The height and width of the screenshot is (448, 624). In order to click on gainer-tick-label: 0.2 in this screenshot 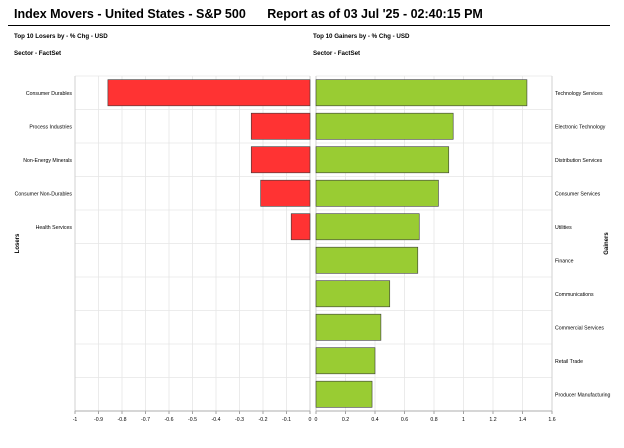, I will do `click(345, 420)`.